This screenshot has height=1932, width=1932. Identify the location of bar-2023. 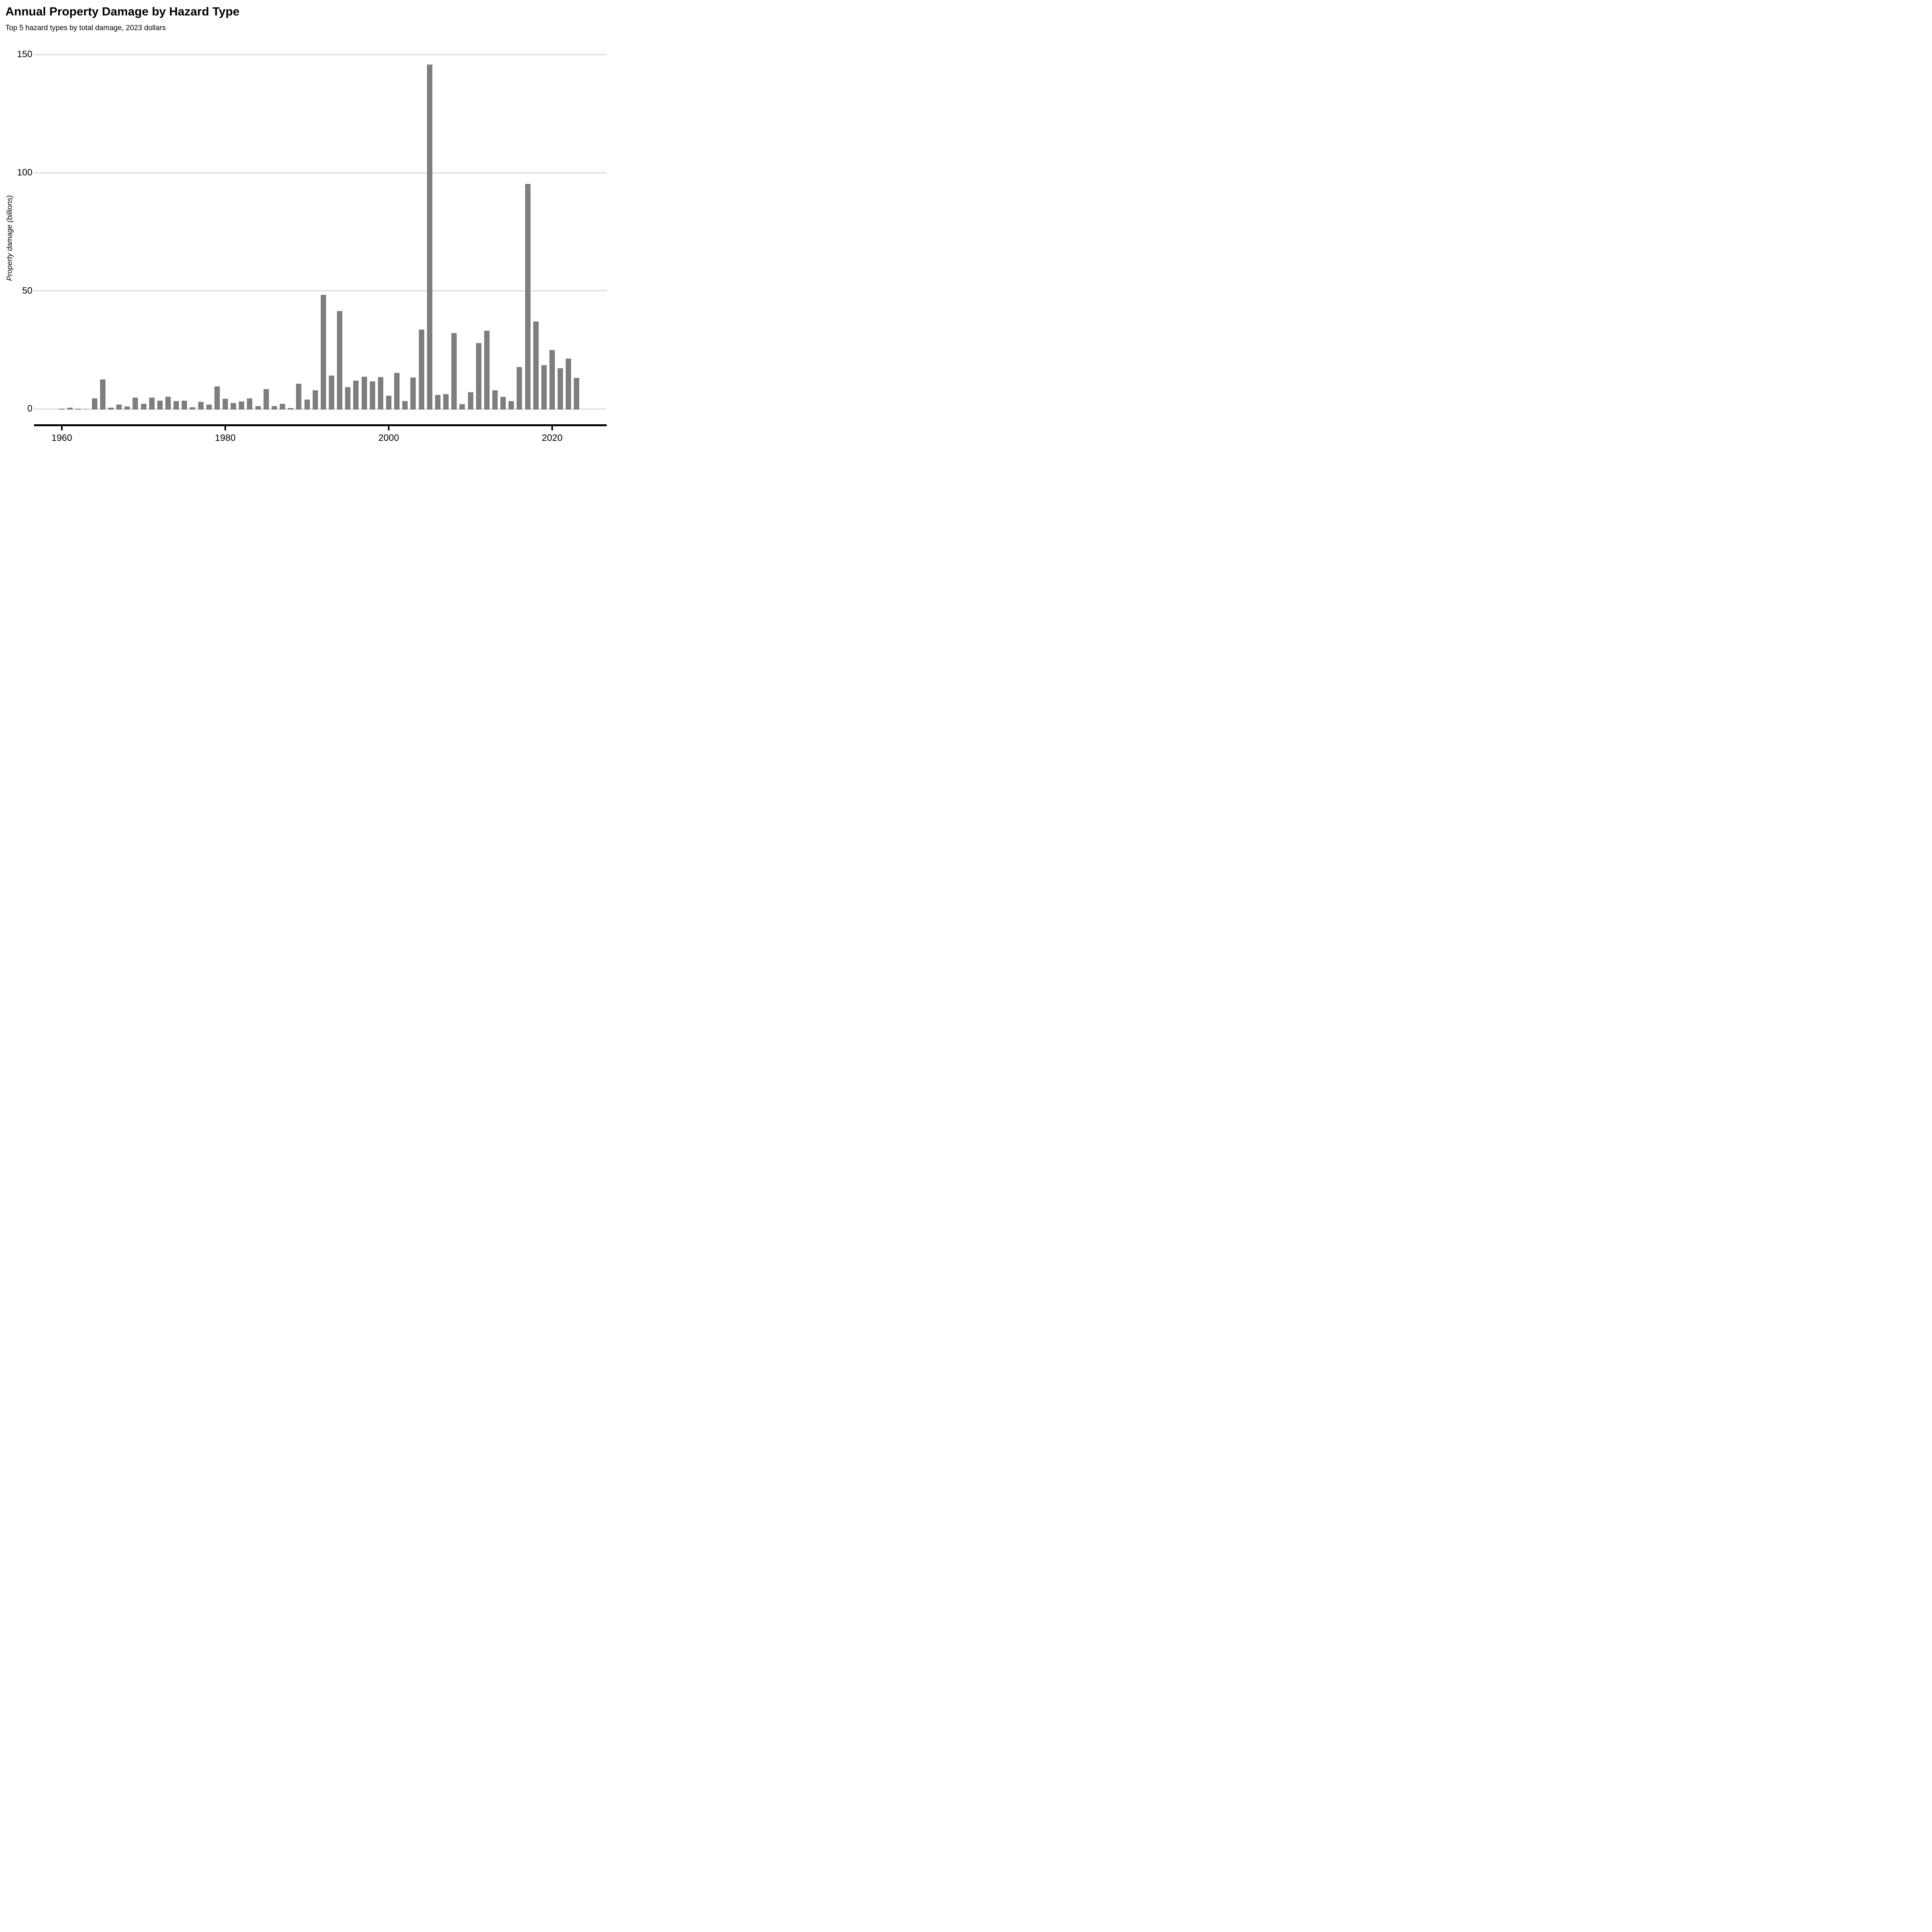
(577, 394).